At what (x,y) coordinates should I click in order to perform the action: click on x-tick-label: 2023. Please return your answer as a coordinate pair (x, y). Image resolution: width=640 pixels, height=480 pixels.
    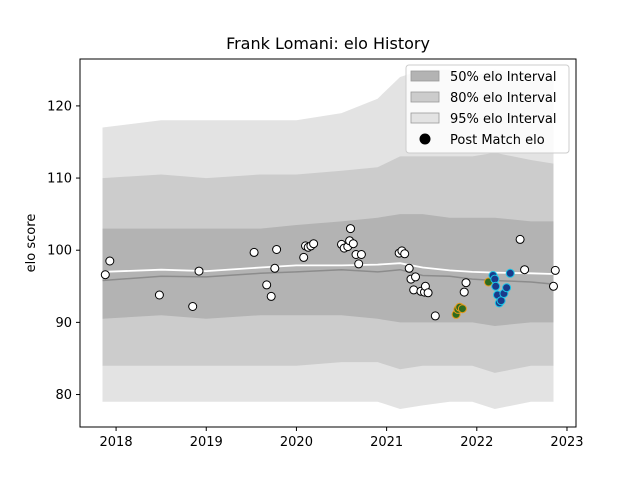
    Looking at the image, I should click on (566, 442).